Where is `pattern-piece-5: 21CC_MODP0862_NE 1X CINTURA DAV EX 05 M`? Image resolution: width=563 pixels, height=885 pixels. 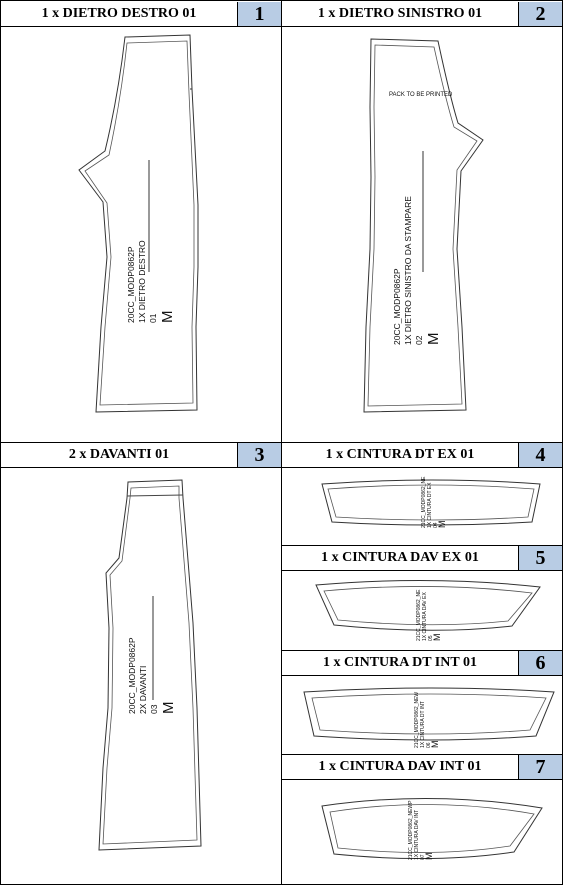
pattern-piece-5: 21CC_MODP0862_NE 1X CINTURA DAV EX 05 M is located at coordinates (422, 610).